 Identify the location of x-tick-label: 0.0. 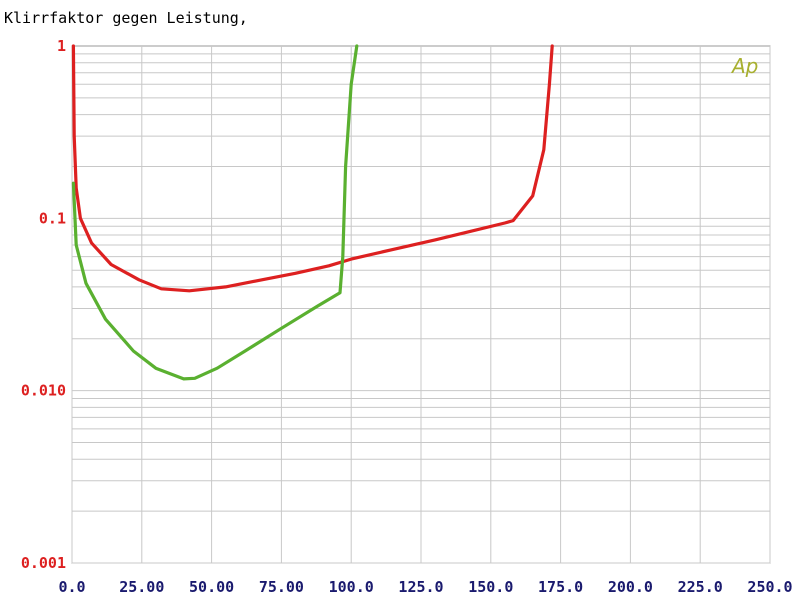
(71, 587).